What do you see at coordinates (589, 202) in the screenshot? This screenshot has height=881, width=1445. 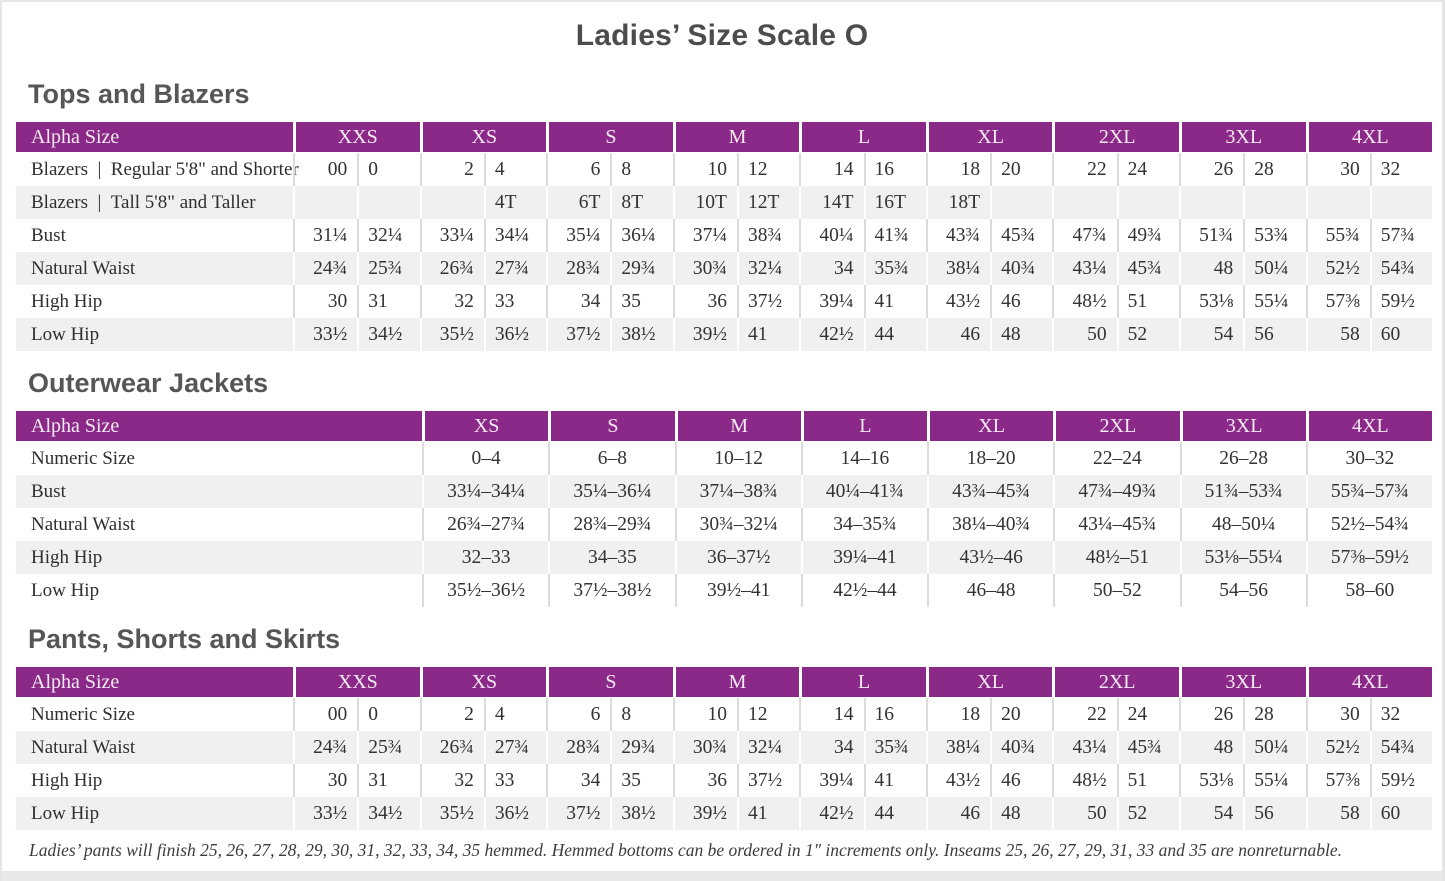 I see `size-cell: 6T` at bounding box center [589, 202].